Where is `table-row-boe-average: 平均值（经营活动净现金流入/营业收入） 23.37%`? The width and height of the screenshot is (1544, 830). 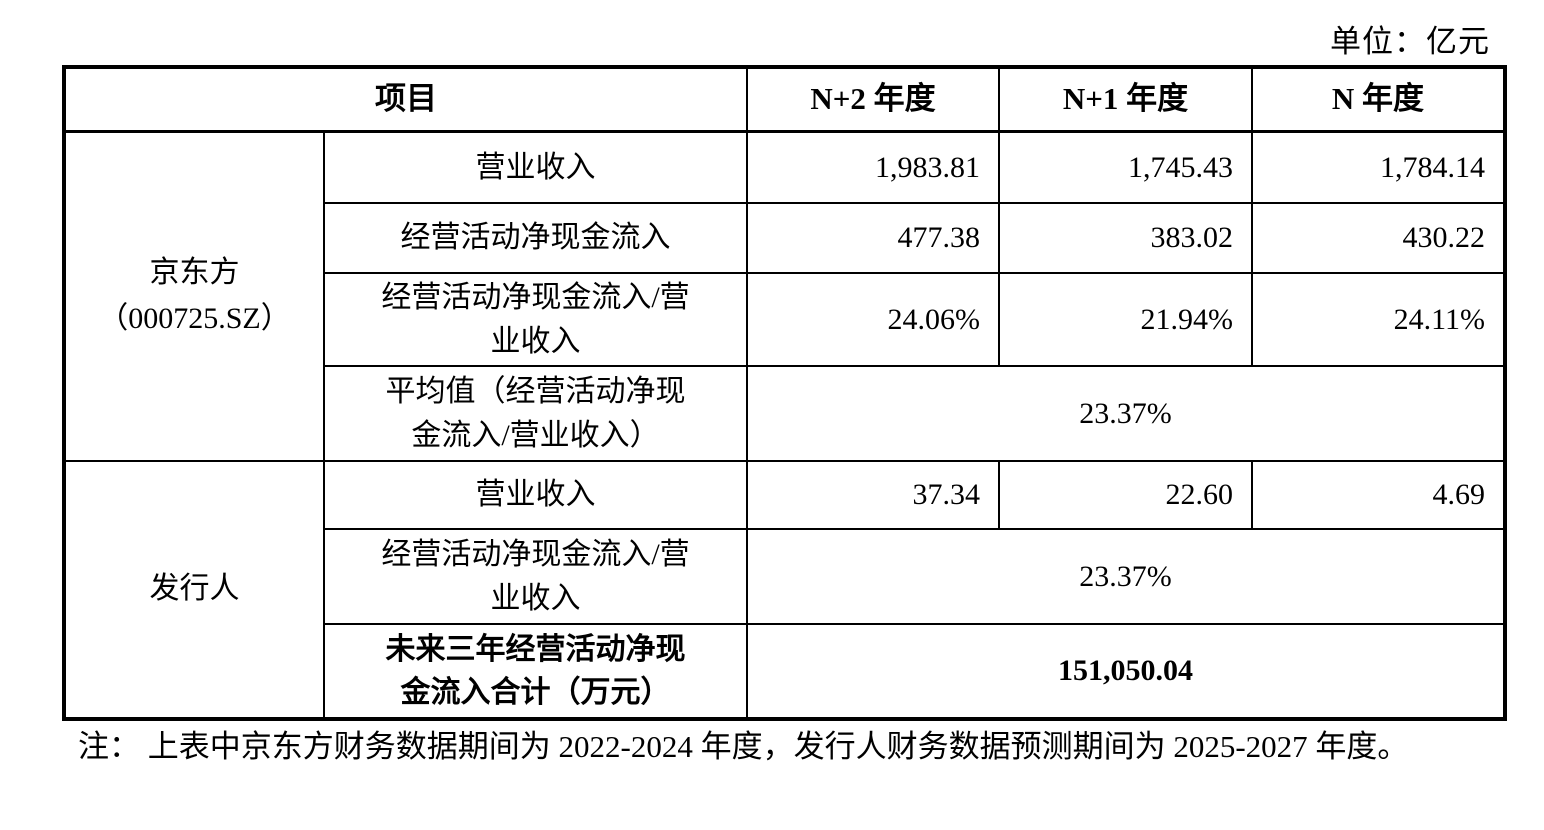 table-row-boe-average: 平均值（经营活动净现金流入/营业收入） 23.37% is located at coordinates (785, 413).